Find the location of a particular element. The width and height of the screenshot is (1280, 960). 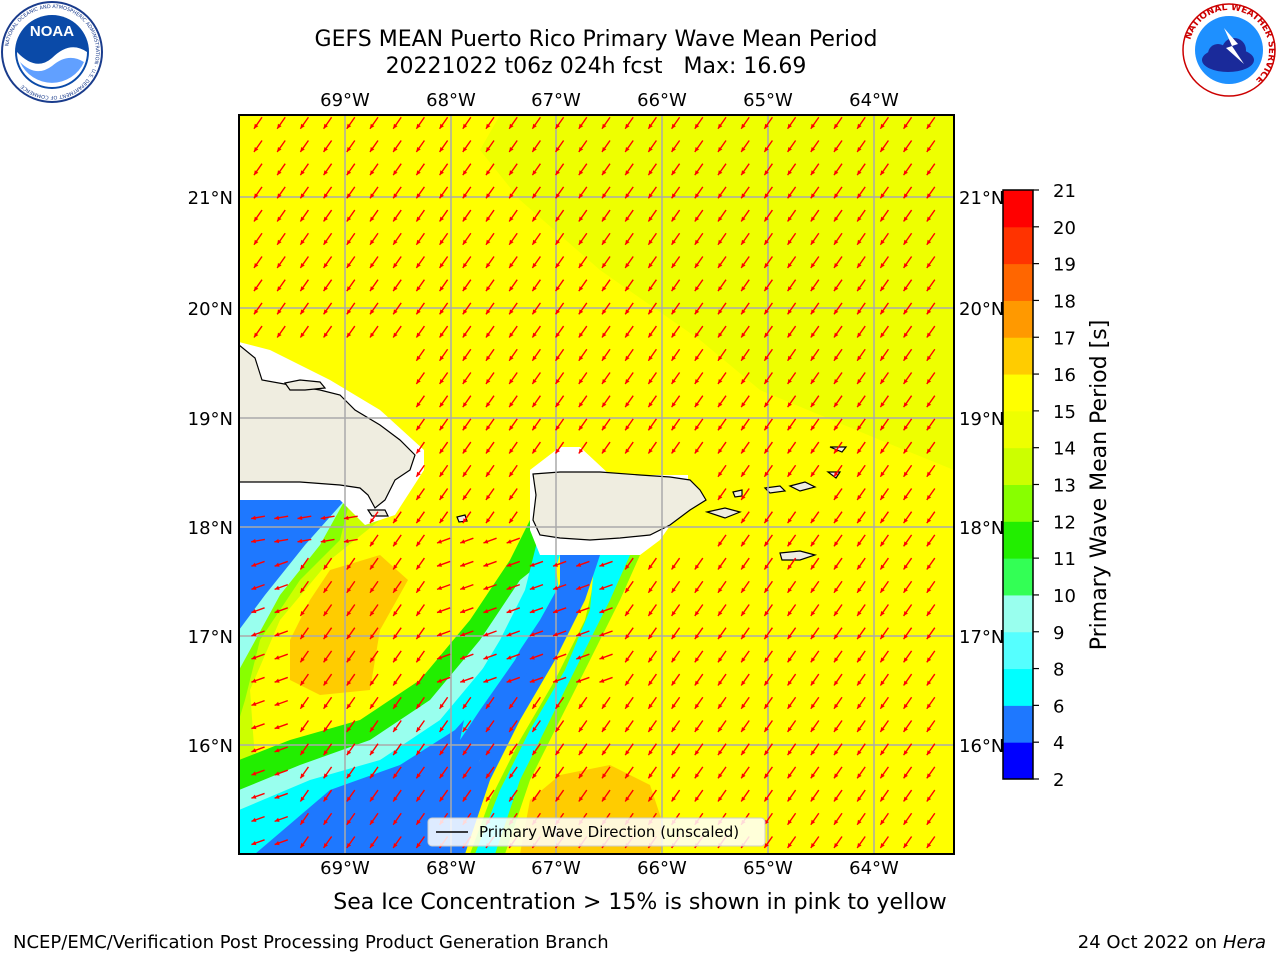

lon-label-top: 66°W is located at coordinates (662, 100).